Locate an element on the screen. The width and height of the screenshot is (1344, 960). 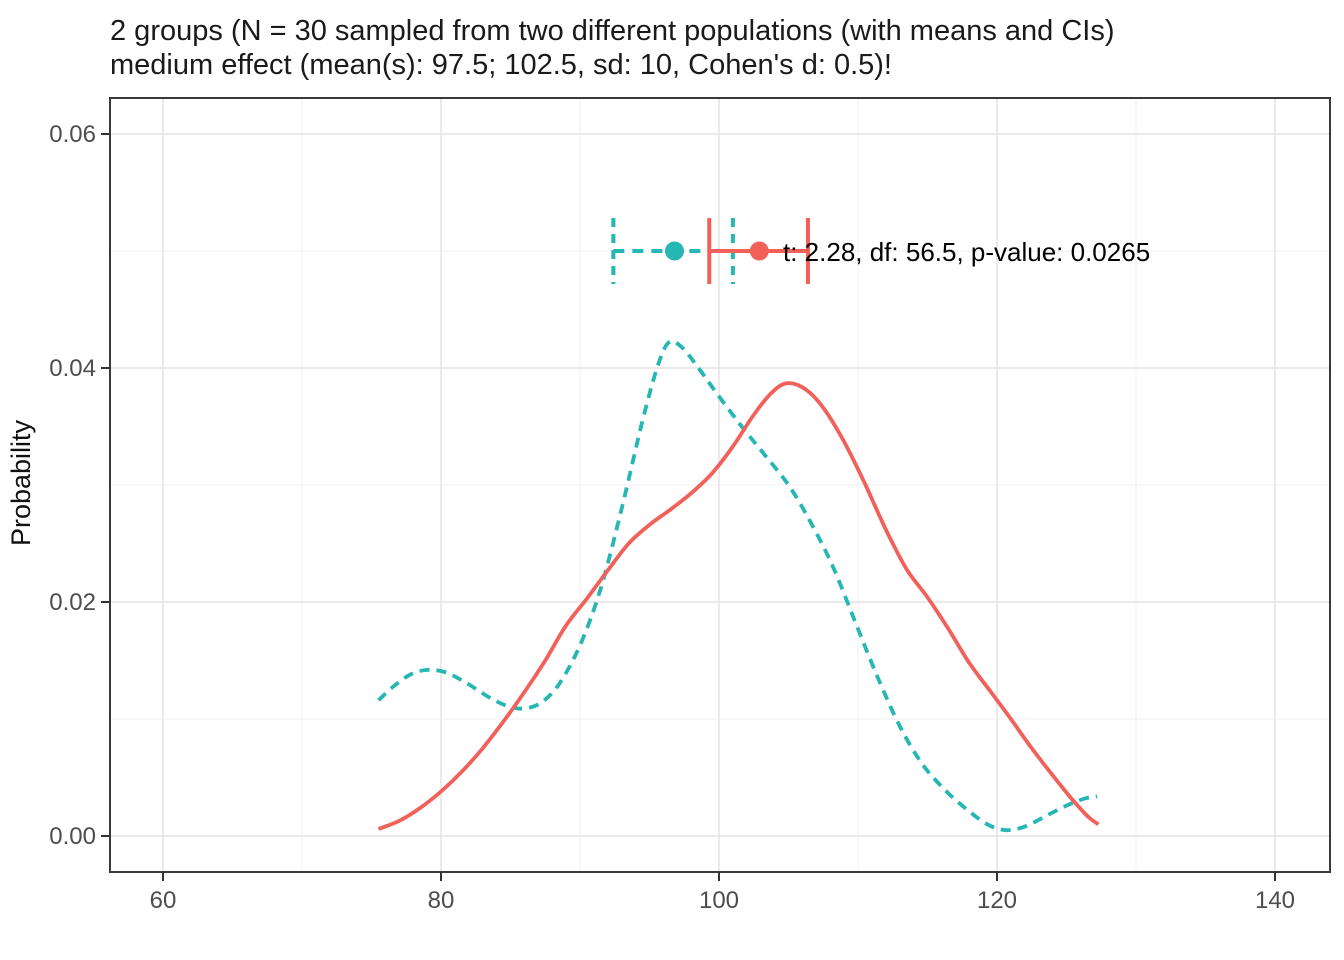
y-tick-label: 0.06 is located at coordinates (72, 134).